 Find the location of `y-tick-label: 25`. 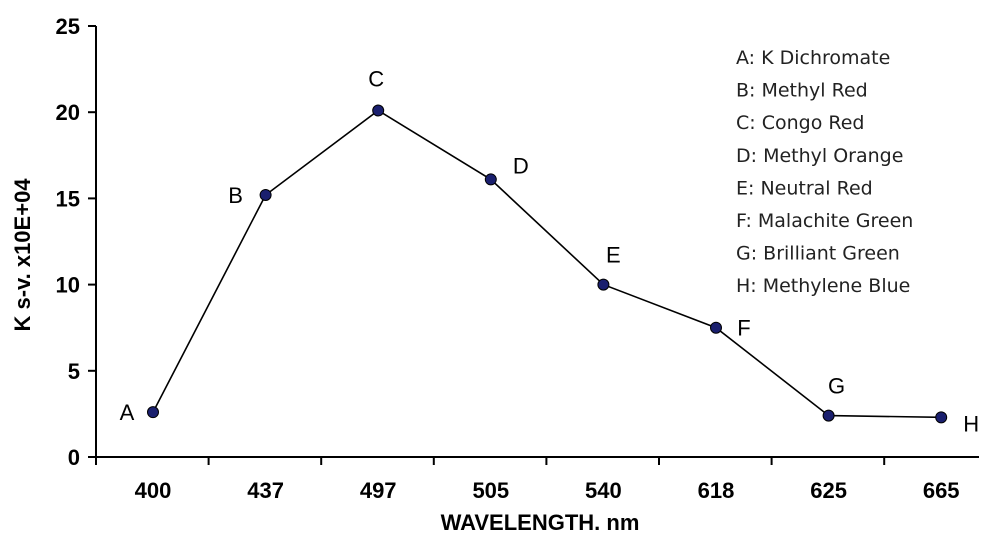

y-tick-label: 25 is located at coordinates (68, 26).